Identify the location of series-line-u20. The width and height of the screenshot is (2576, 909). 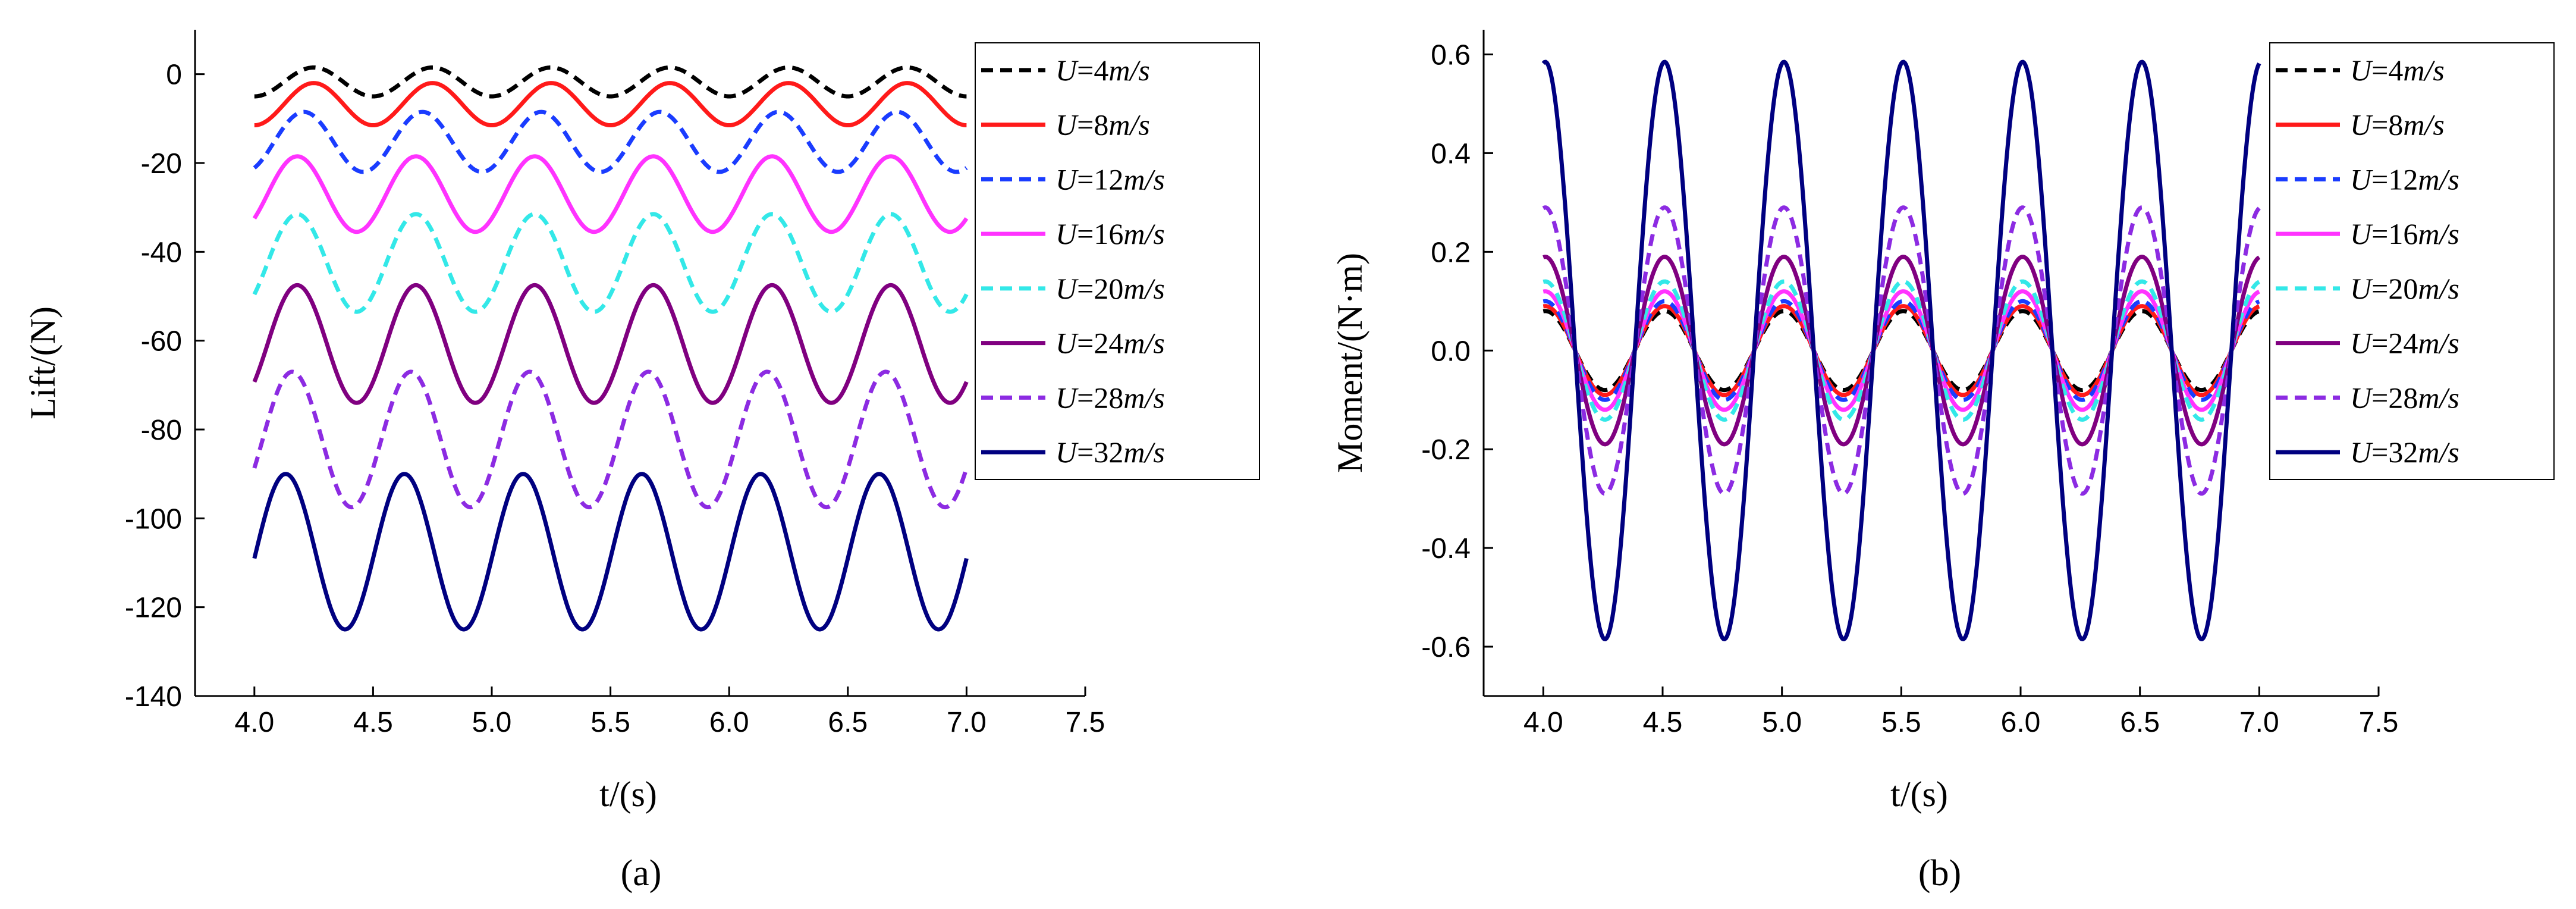
(1901, 350).